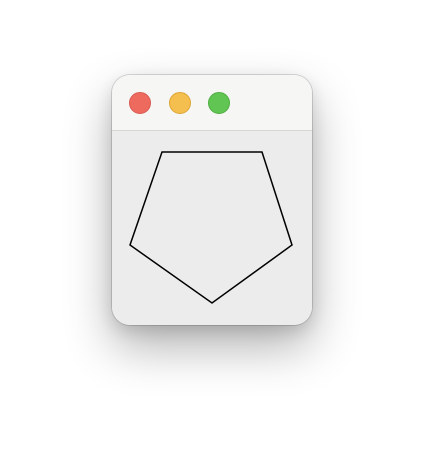 The height and width of the screenshot is (474, 424). Describe the element at coordinates (219, 103) in the screenshot. I see `zoom-button` at that location.